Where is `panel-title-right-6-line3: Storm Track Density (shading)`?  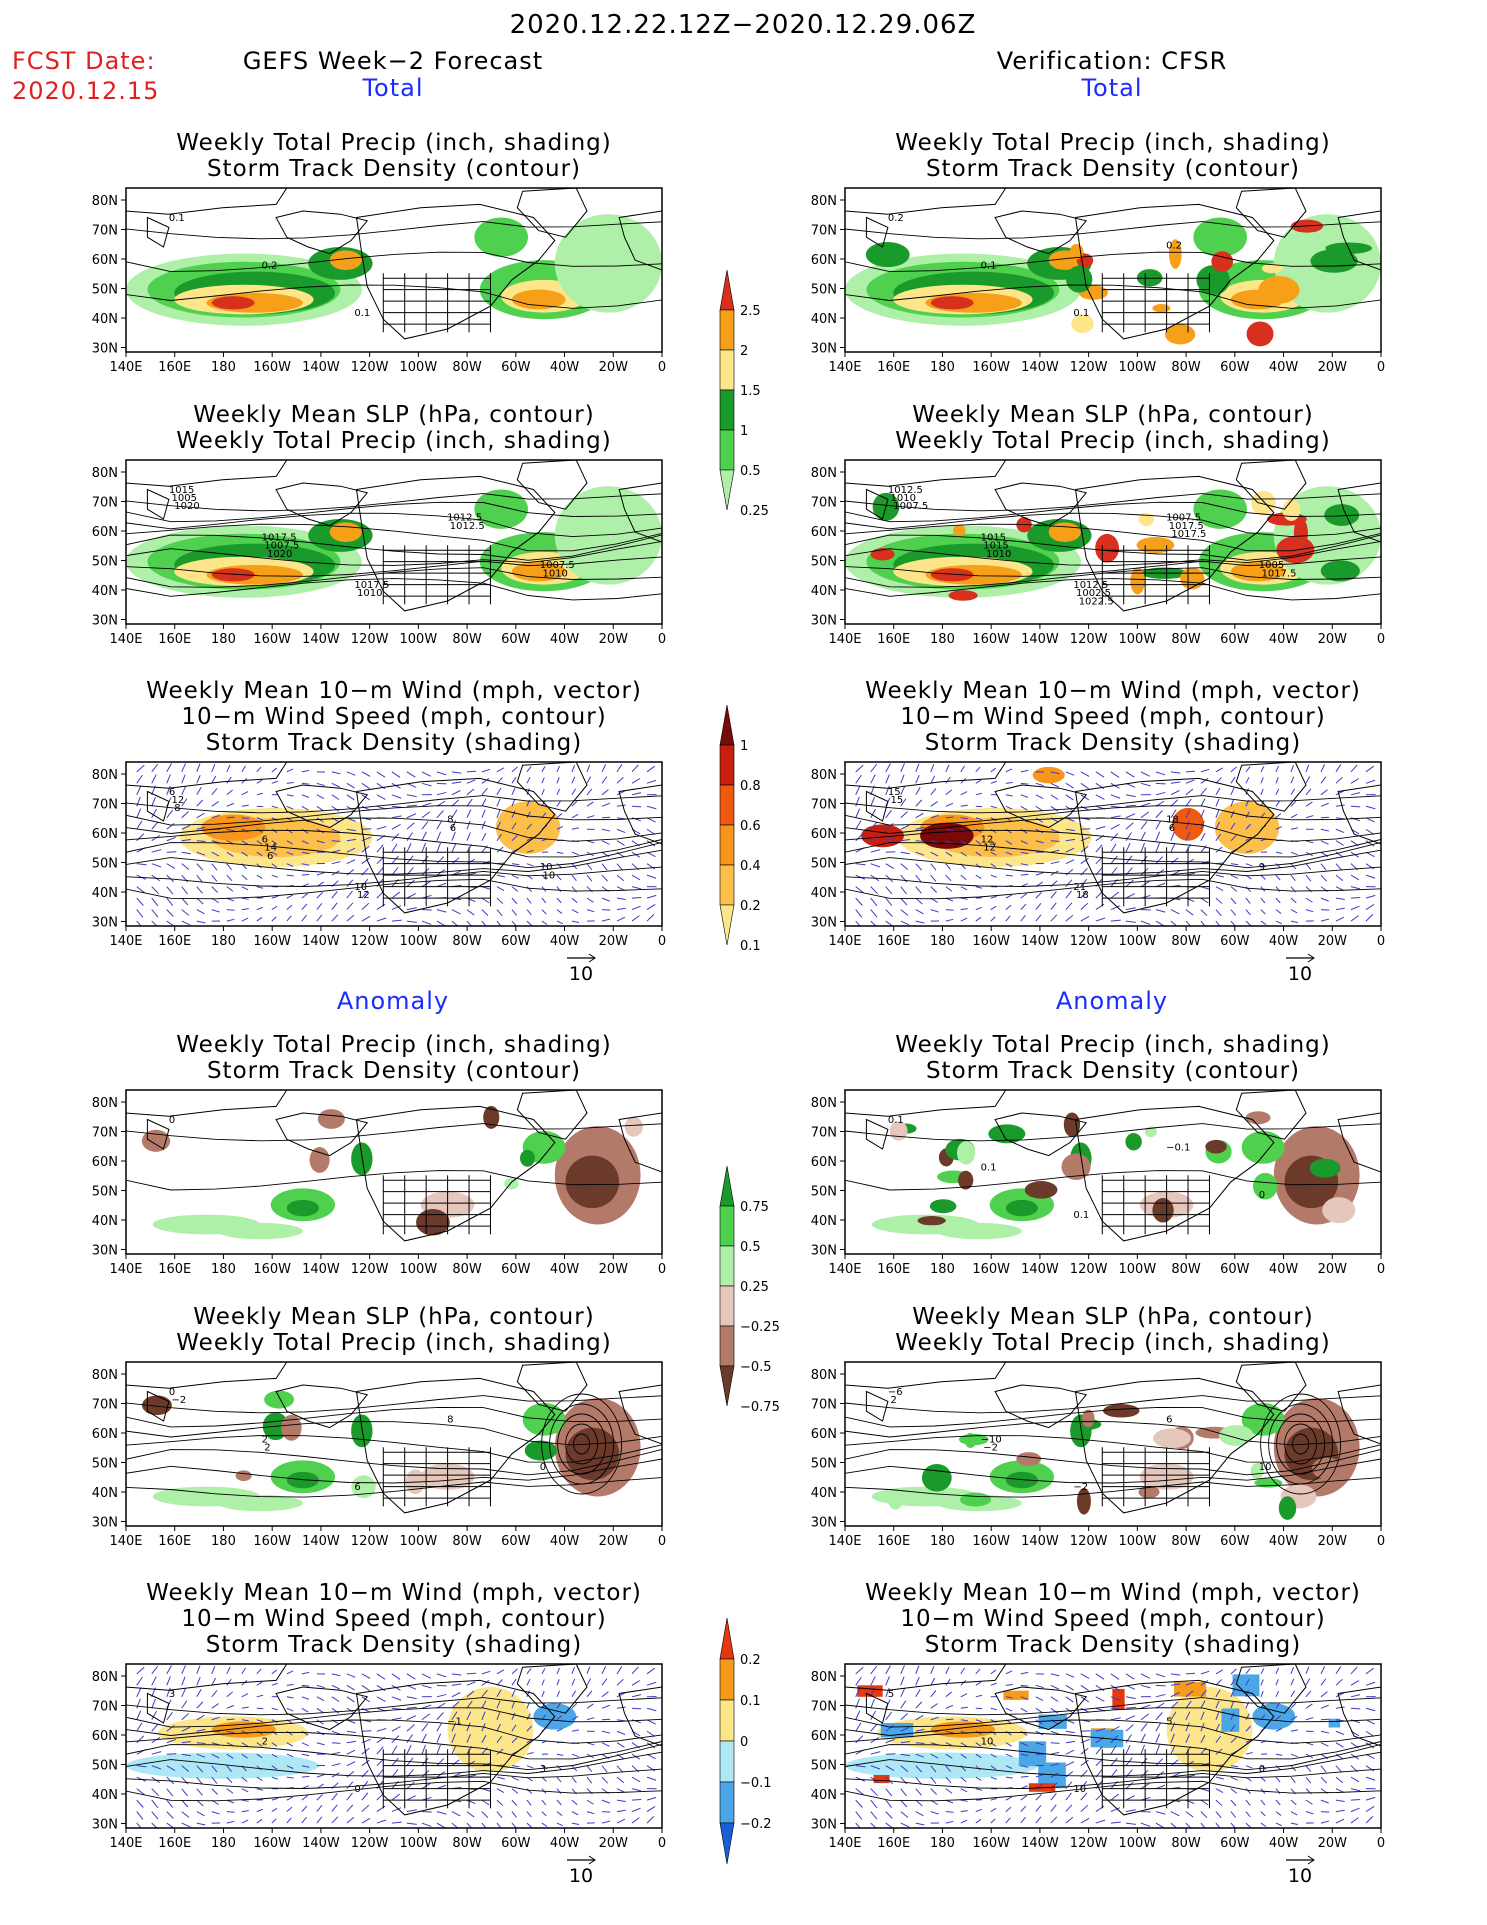 panel-title-right-6-line3: Storm Track Density (shading) is located at coordinates (1113, 1645).